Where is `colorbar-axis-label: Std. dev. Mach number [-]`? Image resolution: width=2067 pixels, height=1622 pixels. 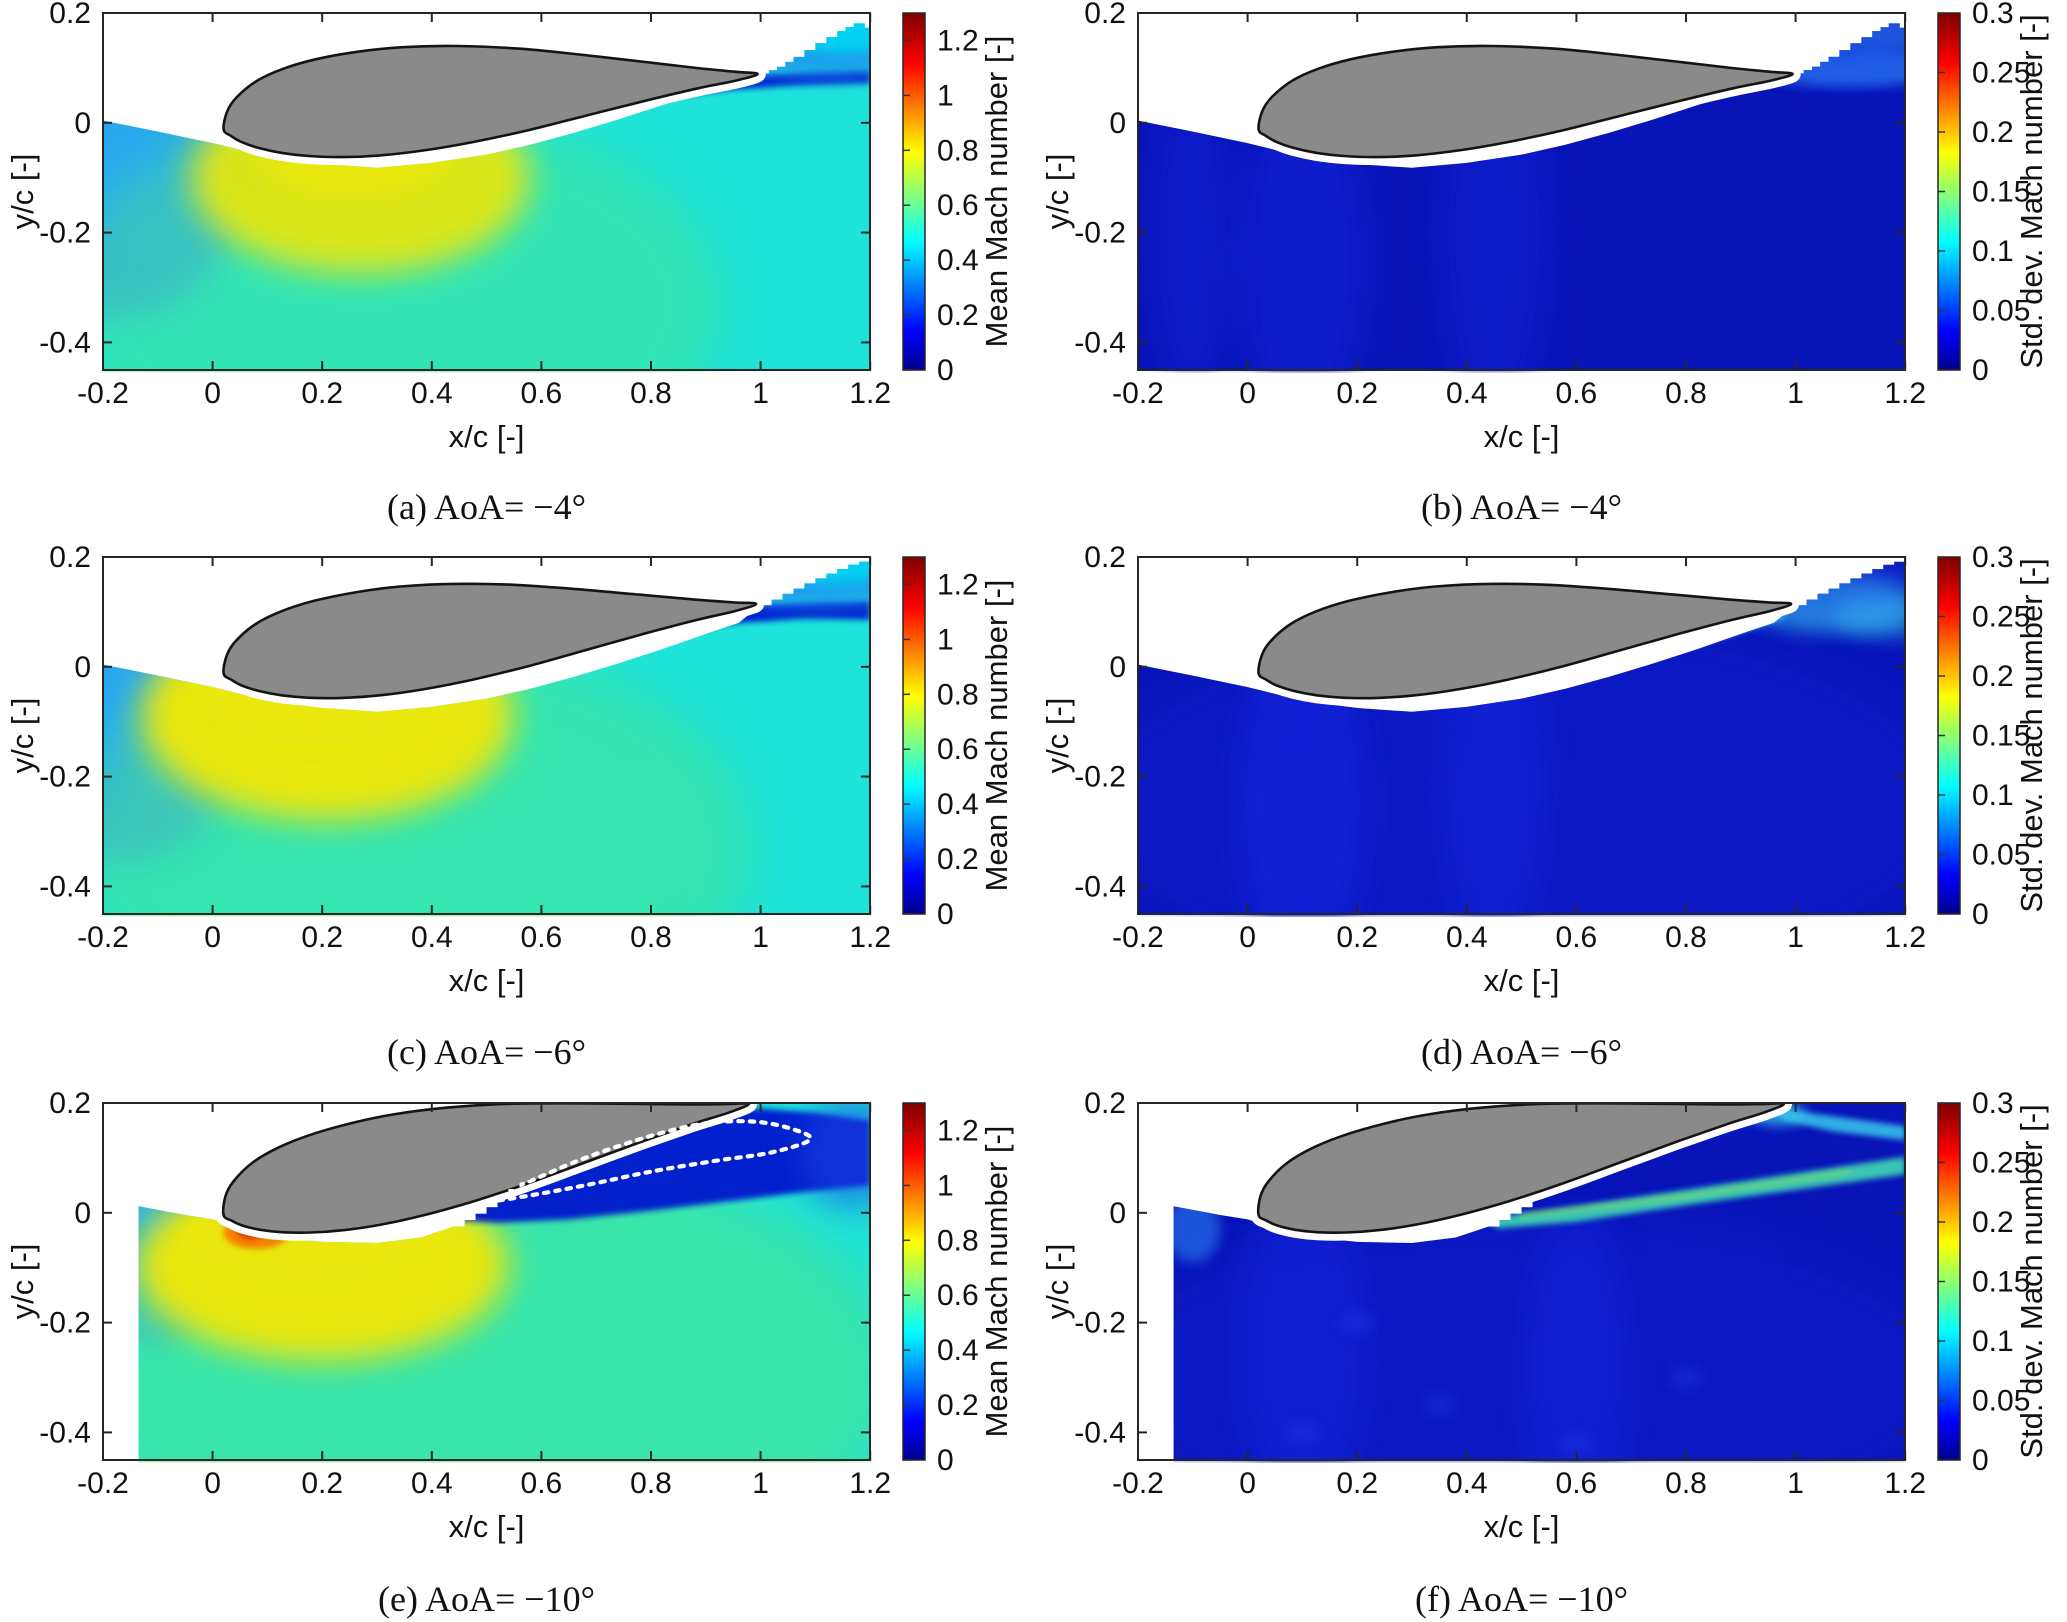
colorbar-axis-label: Std. dev. Mach number [-] is located at coordinates (2031, 191).